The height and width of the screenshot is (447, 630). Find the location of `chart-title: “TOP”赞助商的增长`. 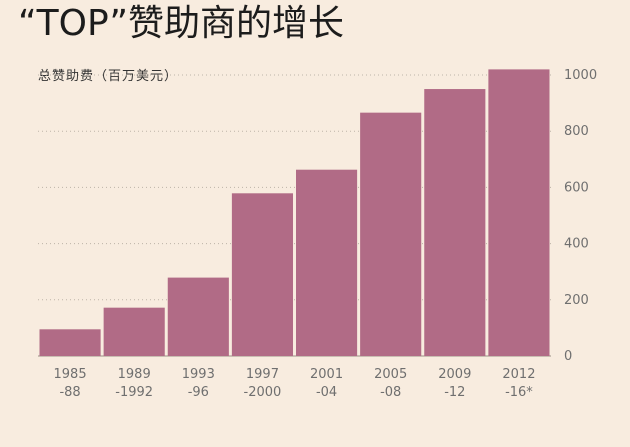

chart-title: “TOP”赞助商的增长 is located at coordinates (181, 23).